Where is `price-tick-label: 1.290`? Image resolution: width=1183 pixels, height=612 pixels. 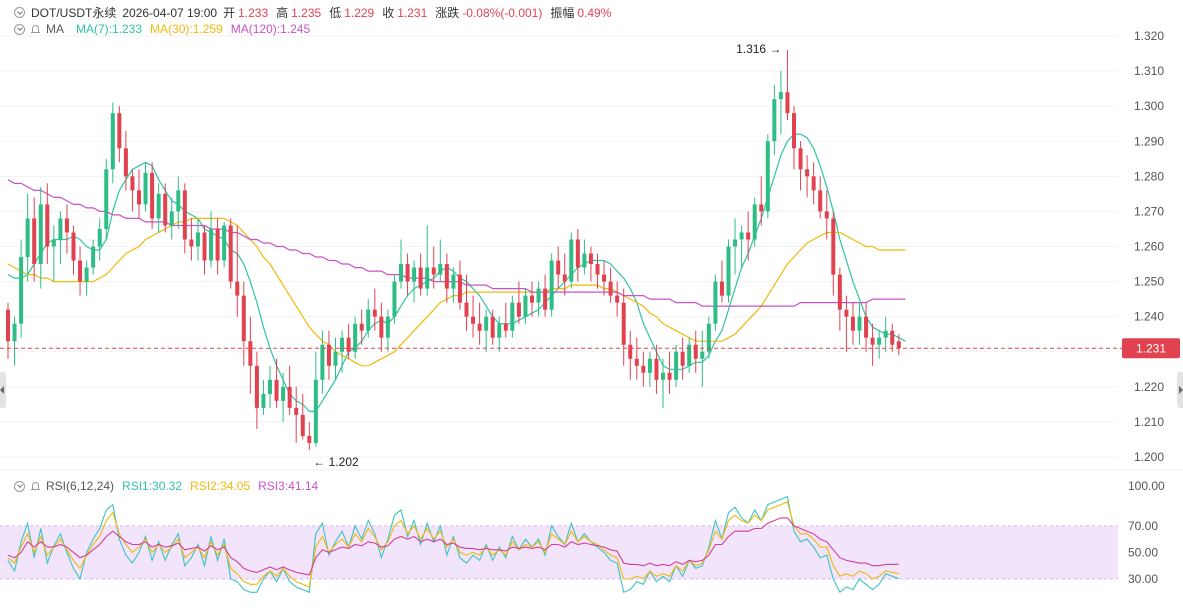
price-tick-label: 1.290 is located at coordinates (1149, 141).